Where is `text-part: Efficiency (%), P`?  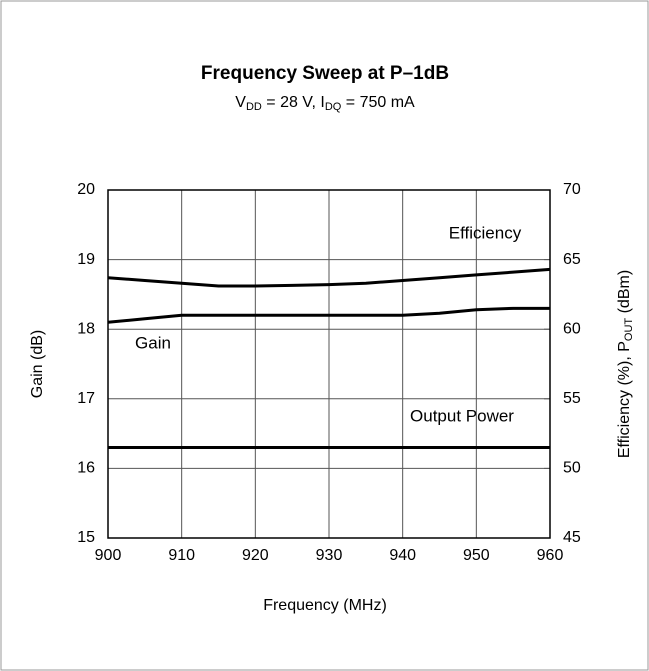
text-part: Efficiency (%), P is located at coordinates (624, 399).